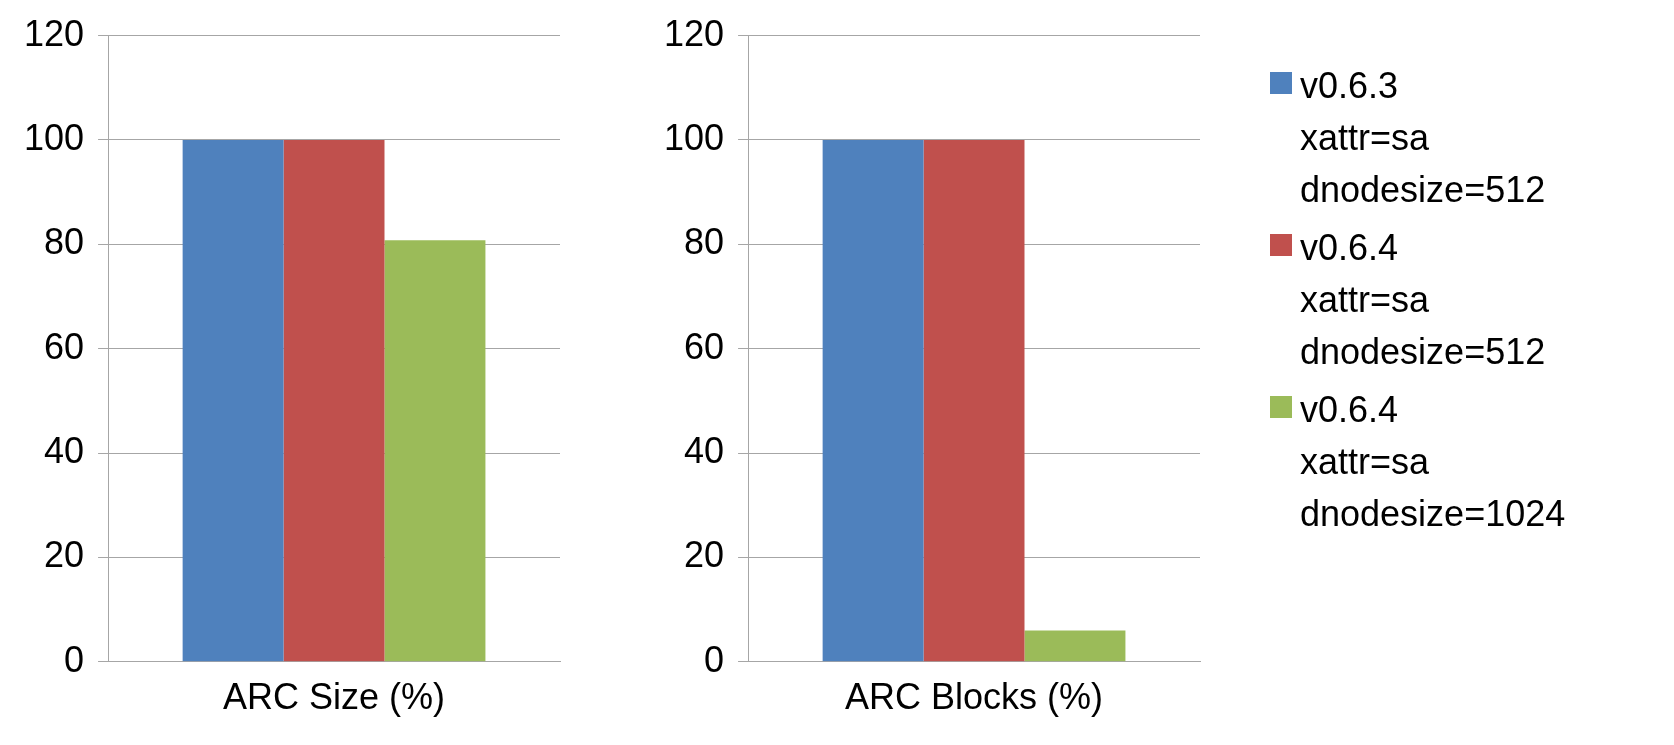 The height and width of the screenshot is (745, 1674). What do you see at coordinates (1433, 462) in the screenshot?
I see `legend-label: v0.6.4 xattr=sa dnodesize=1024` at bounding box center [1433, 462].